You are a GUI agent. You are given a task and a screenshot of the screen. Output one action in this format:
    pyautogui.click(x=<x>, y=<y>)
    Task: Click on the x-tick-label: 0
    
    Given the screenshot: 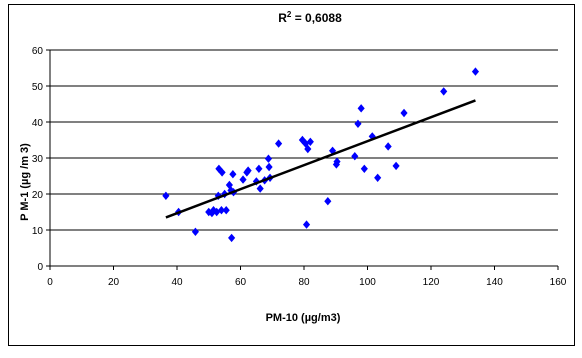 What is the action you would take?
    pyautogui.click(x=50, y=282)
    